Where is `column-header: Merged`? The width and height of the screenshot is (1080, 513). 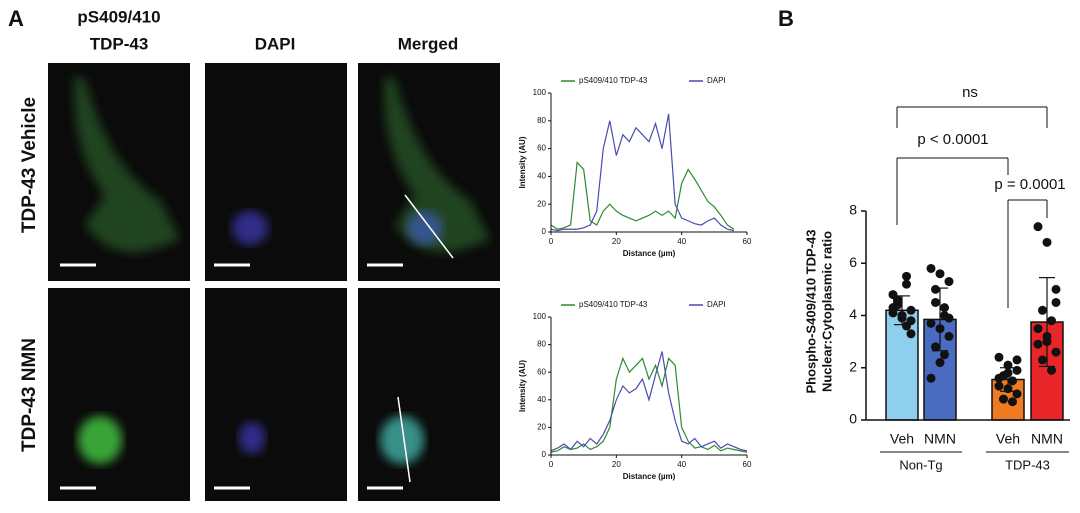
column-header: Merged is located at coordinates (428, 43).